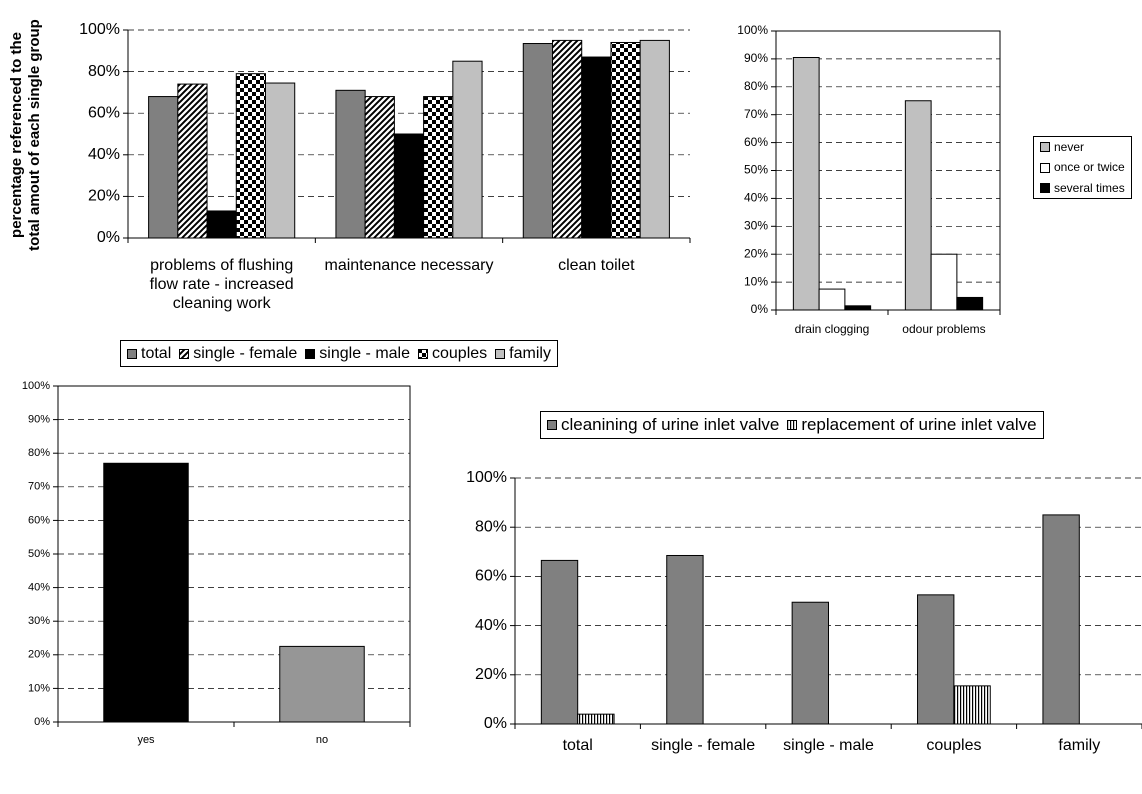 The image size is (1142, 794). I want to click on legend-item: replacement of urine inlet valve, so click(912, 425).